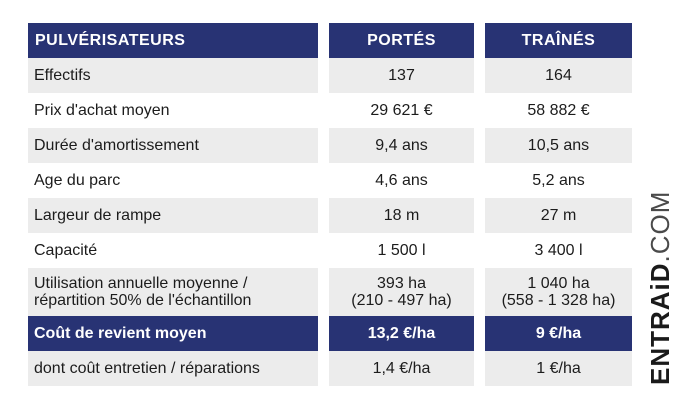  Describe the element at coordinates (558, 368) in the screenshot. I see `row-value-traines: 1 €/ha` at that location.